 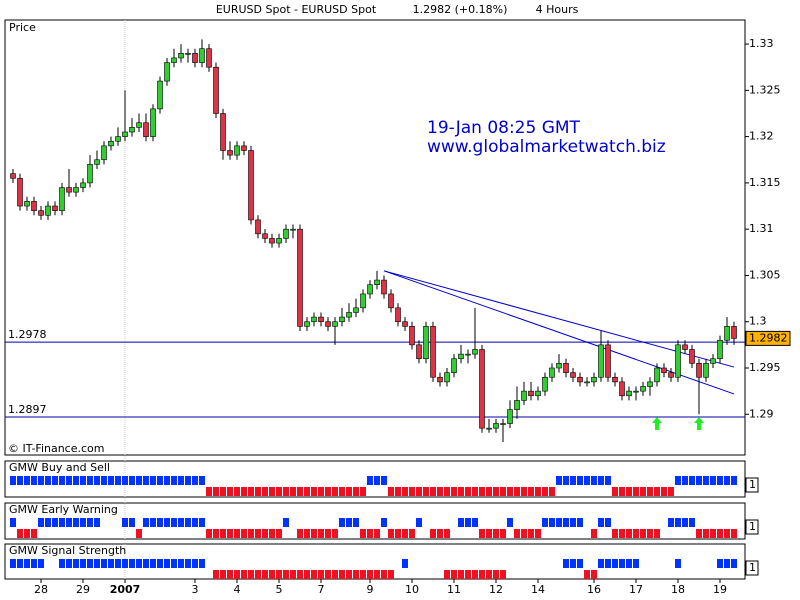 I want to click on x-tick-label: 12, so click(x=496, y=589).